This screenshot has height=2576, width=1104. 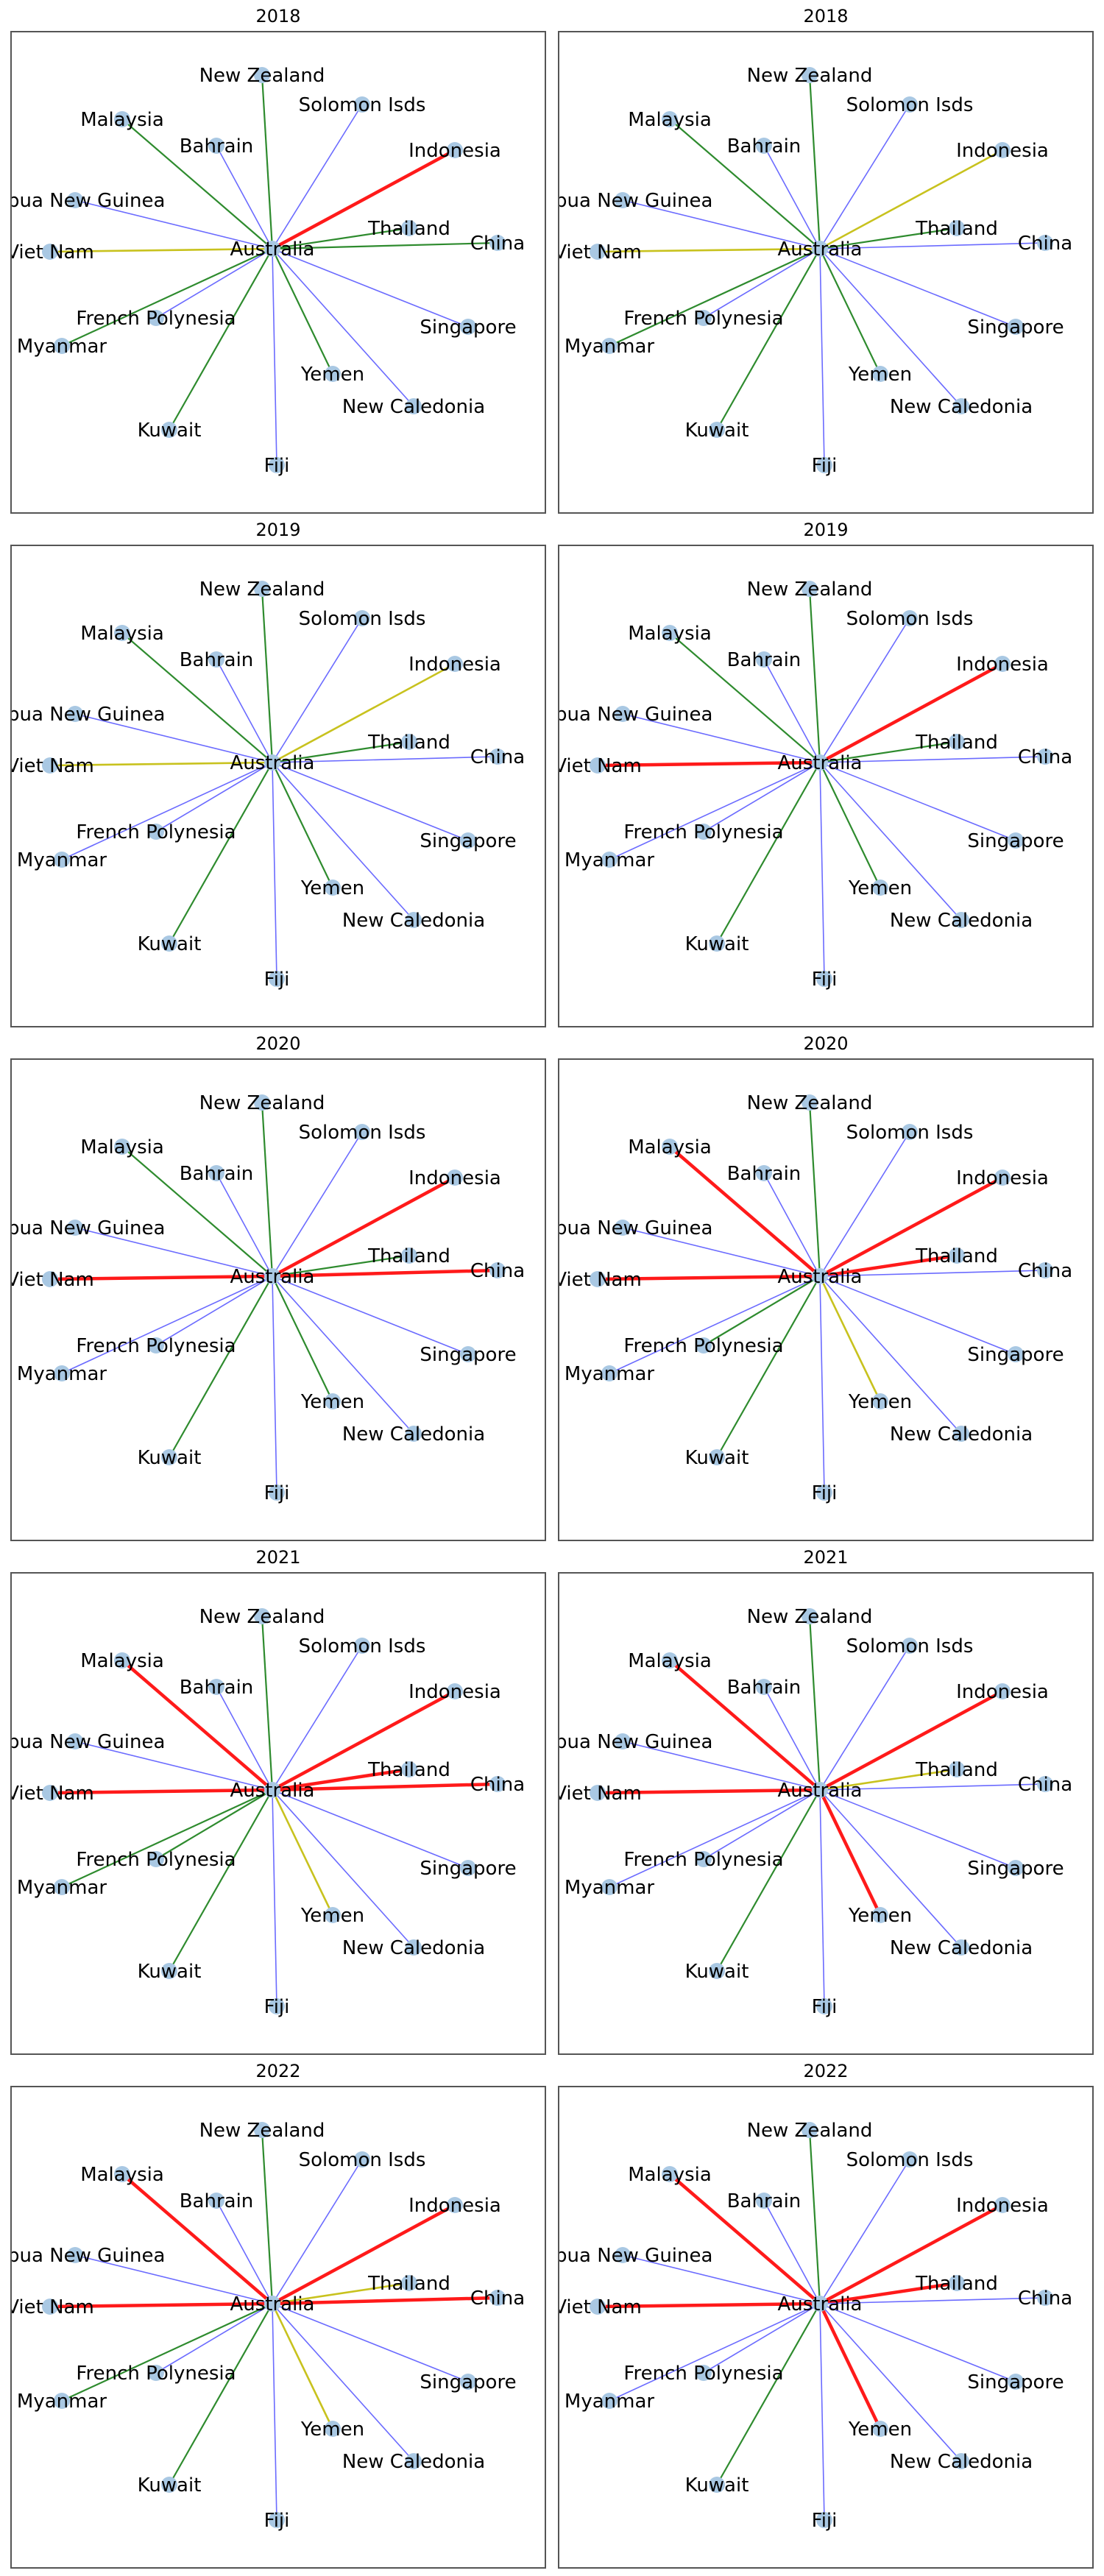 I want to click on edge-new-zealand, so click(x=814, y=1703).